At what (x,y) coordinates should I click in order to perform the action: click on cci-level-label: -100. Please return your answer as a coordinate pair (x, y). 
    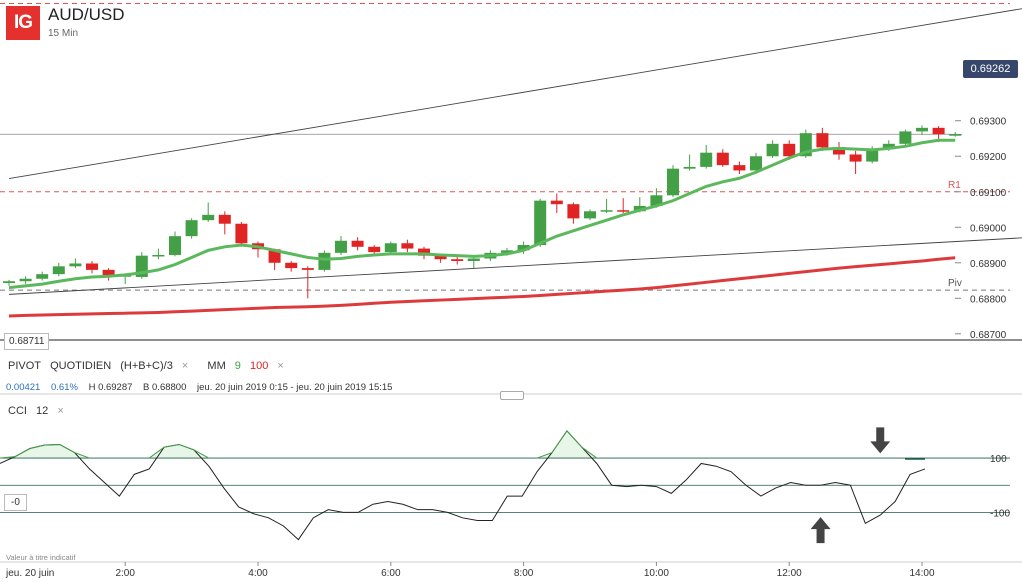
    Looking at the image, I should click on (1000, 513).